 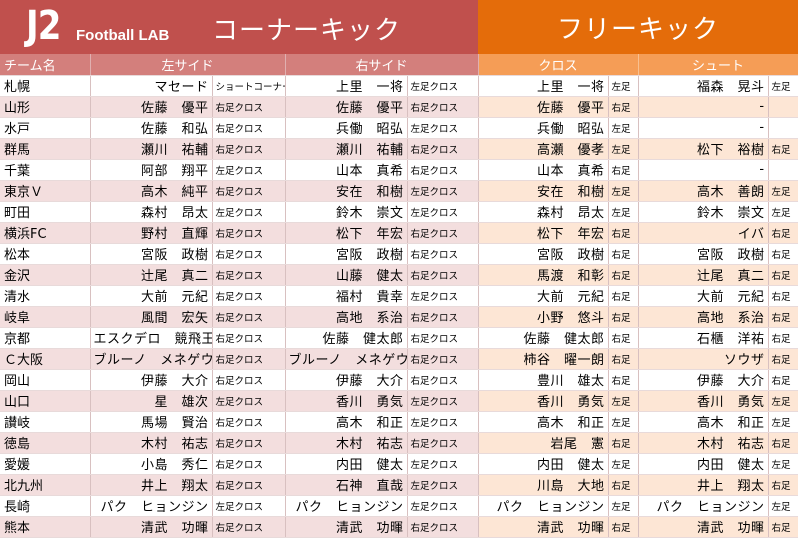 I want to click on cross-kicker: 清武 功暉, so click(x=543, y=527).